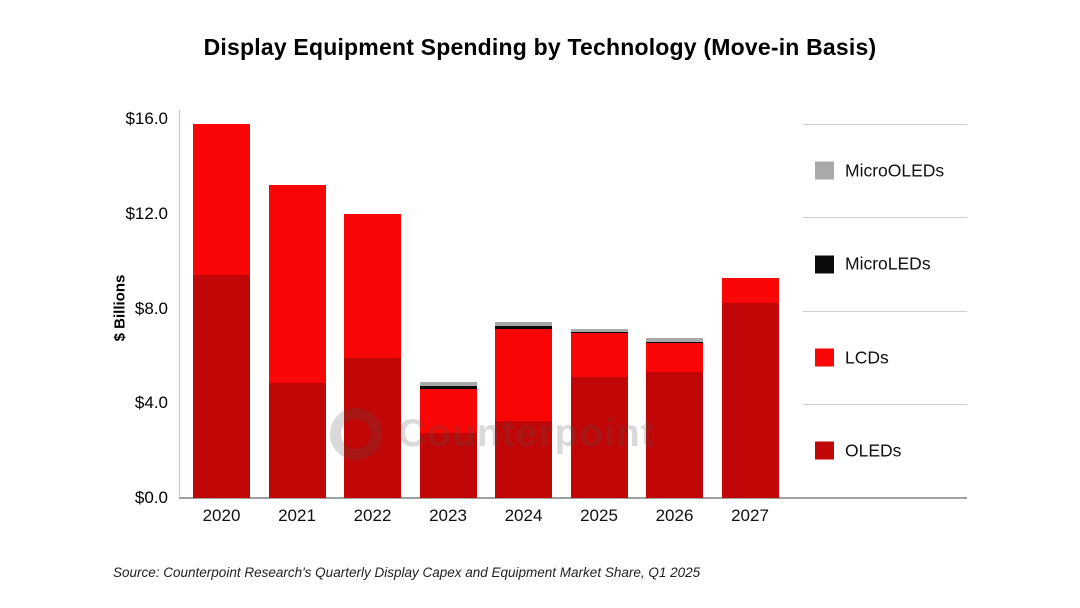 The image size is (1080, 608). What do you see at coordinates (573, 498) in the screenshot?
I see `x-axis-line` at bounding box center [573, 498].